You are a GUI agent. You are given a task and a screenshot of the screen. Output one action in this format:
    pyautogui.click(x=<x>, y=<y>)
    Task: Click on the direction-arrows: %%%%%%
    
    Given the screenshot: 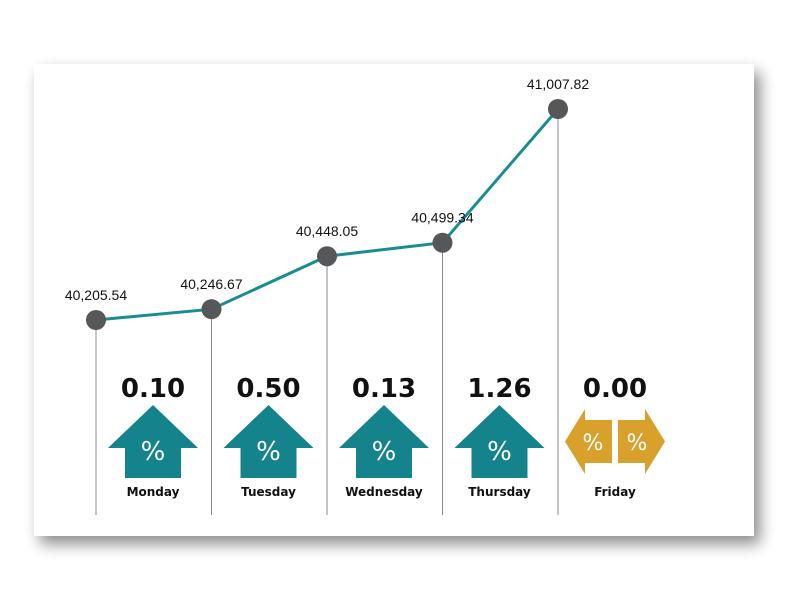 What is the action you would take?
    pyautogui.click(x=386, y=441)
    